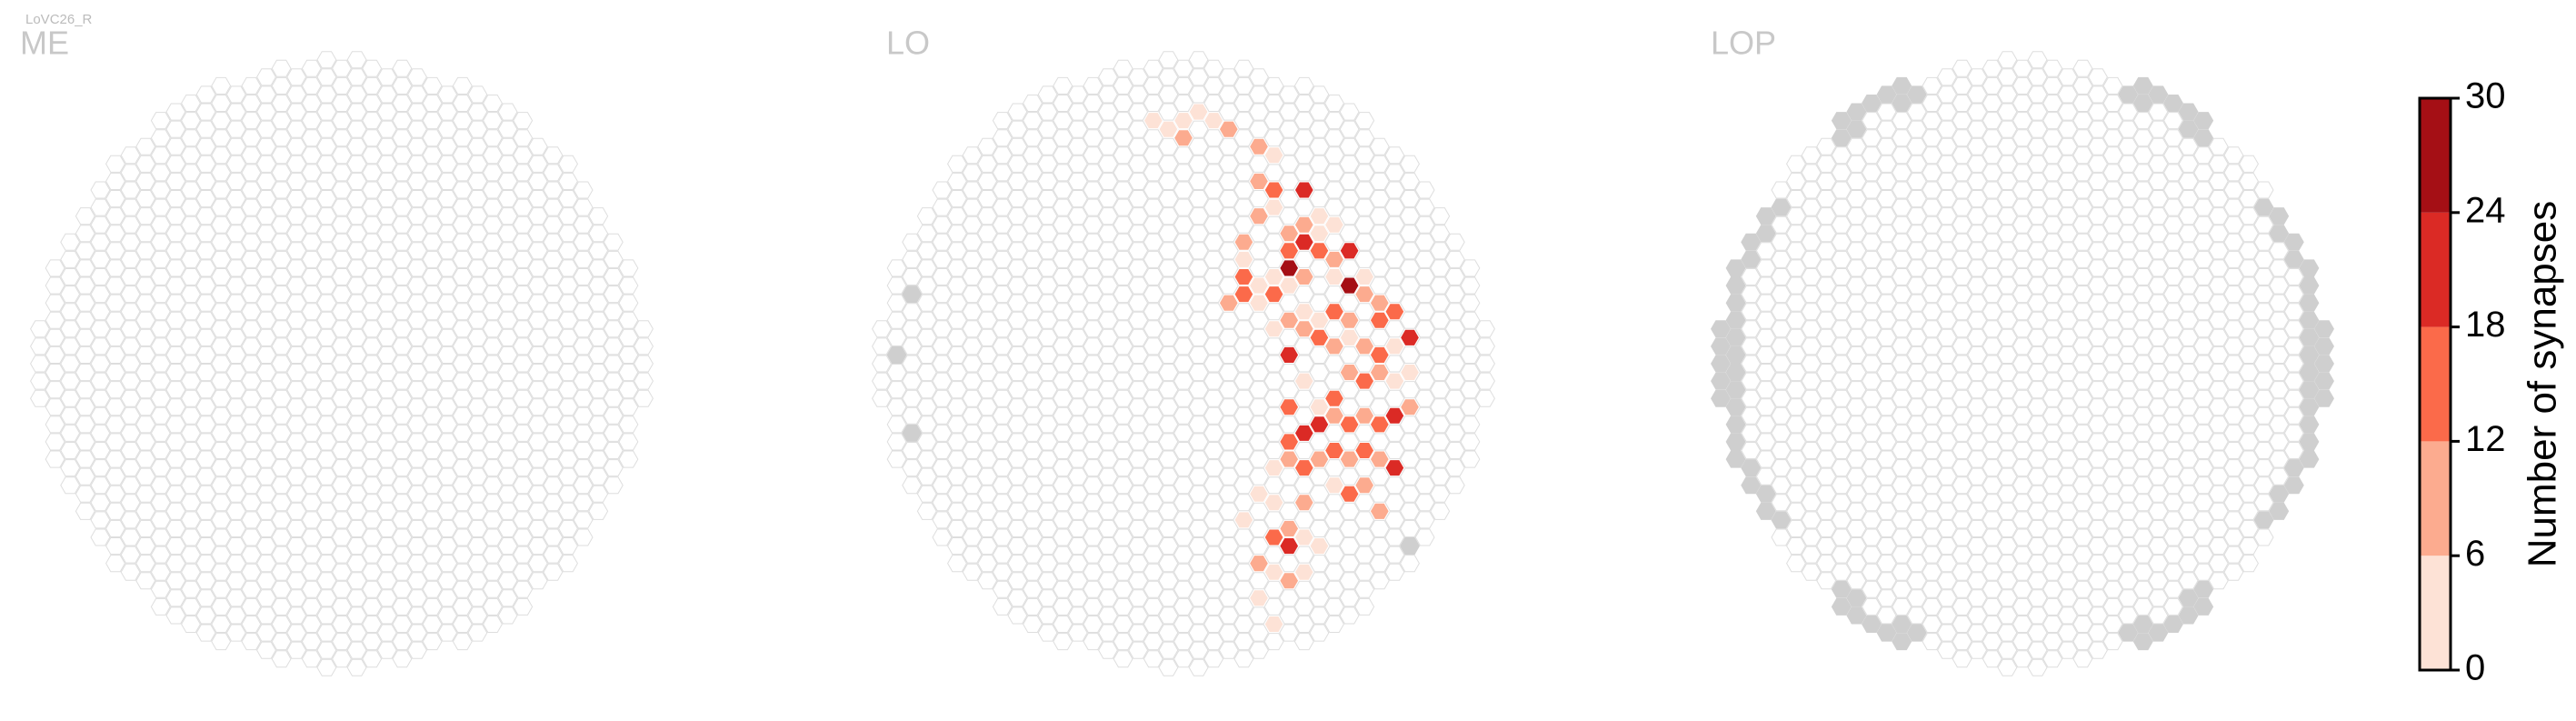  What do you see at coordinates (2435, 269) in the screenshot?
I see `colorbar-swatch` at bounding box center [2435, 269].